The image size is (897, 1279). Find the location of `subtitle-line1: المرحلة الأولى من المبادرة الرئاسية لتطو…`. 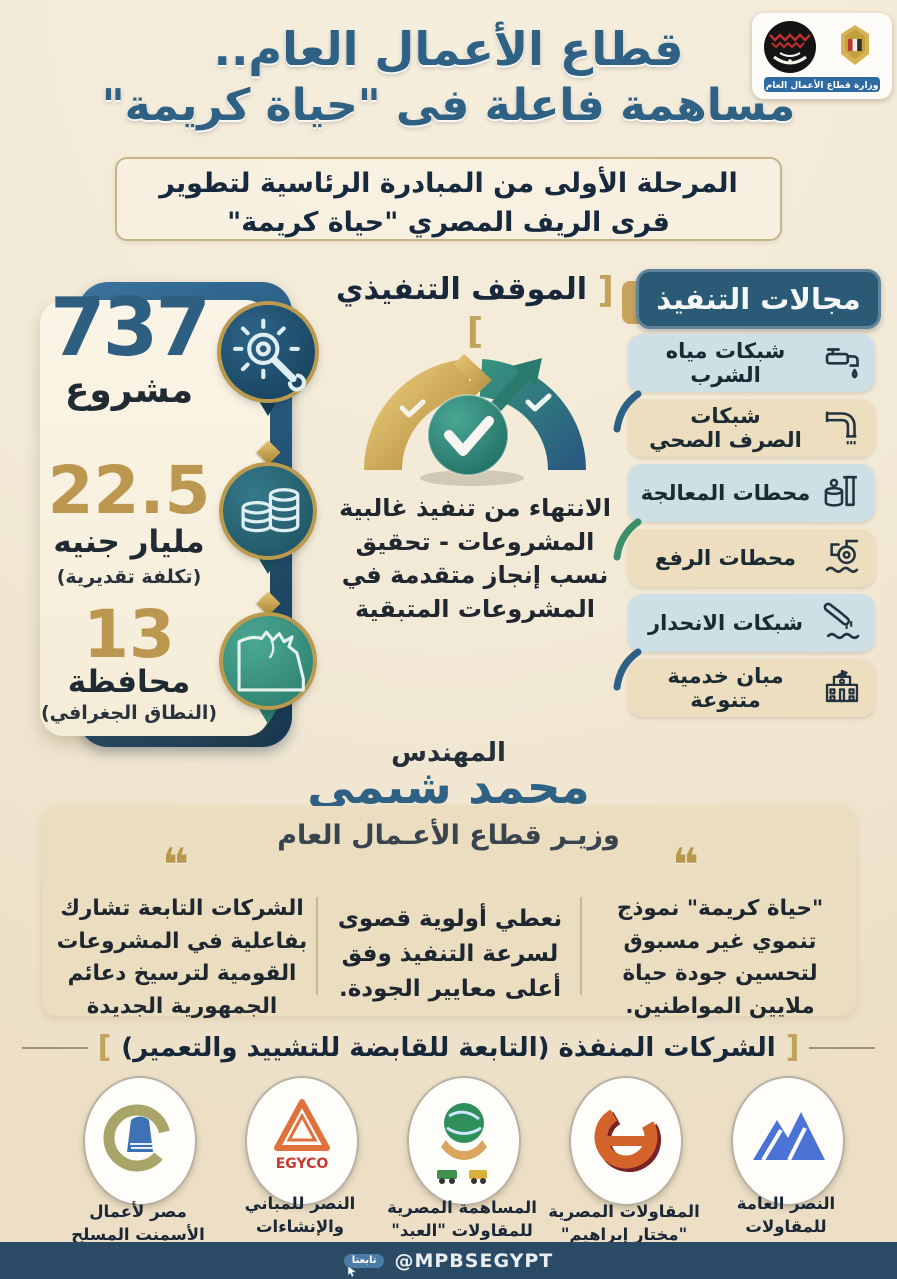

subtitle-line1: المرحلة الأولى من المبادرة الرئاسية لتطو… is located at coordinates (448, 183).